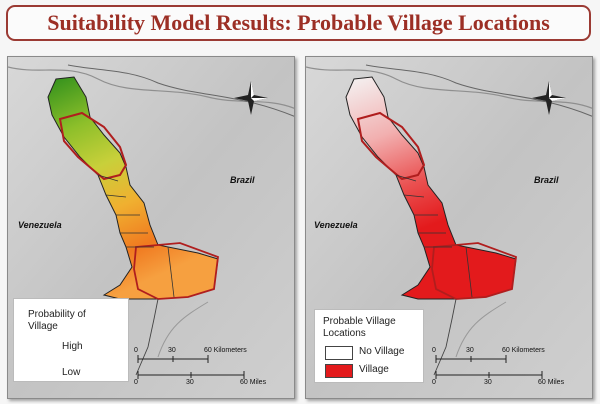 This screenshot has height=404, width=600. What do you see at coordinates (339, 371) in the screenshot?
I see `village-swatch` at bounding box center [339, 371].